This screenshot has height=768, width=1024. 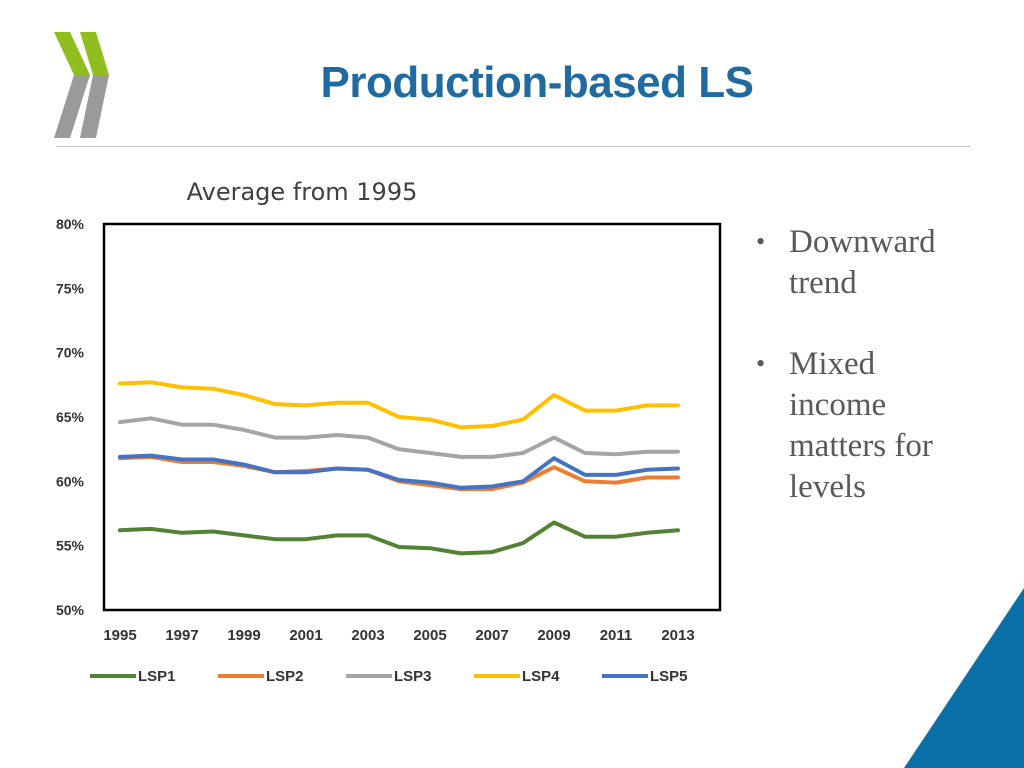 I want to click on legend-label: LSP4, so click(x=541, y=676).